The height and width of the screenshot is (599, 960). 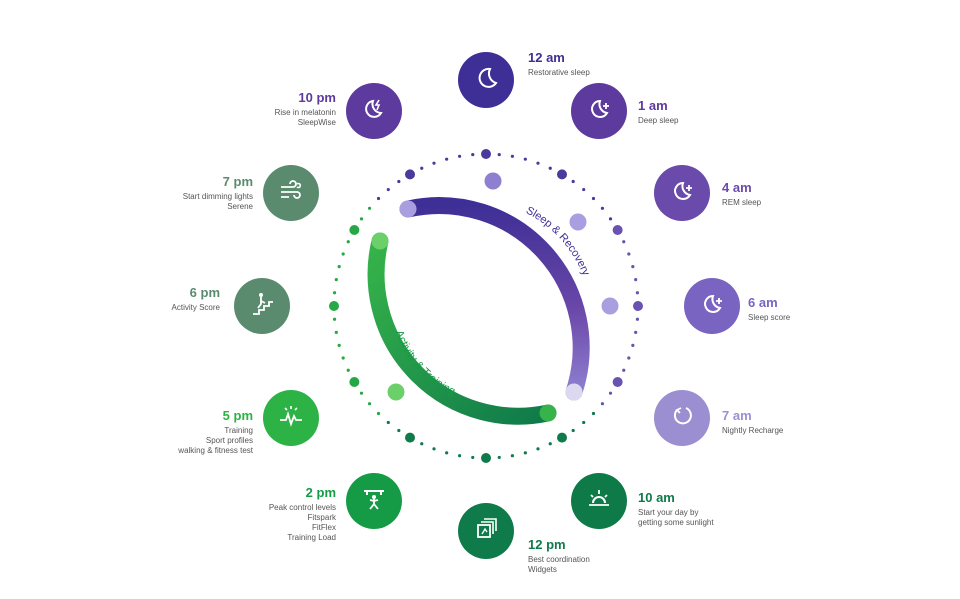 What do you see at coordinates (195, 308) in the screenshot?
I see `node-description: Activity Score` at bounding box center [195, 308].